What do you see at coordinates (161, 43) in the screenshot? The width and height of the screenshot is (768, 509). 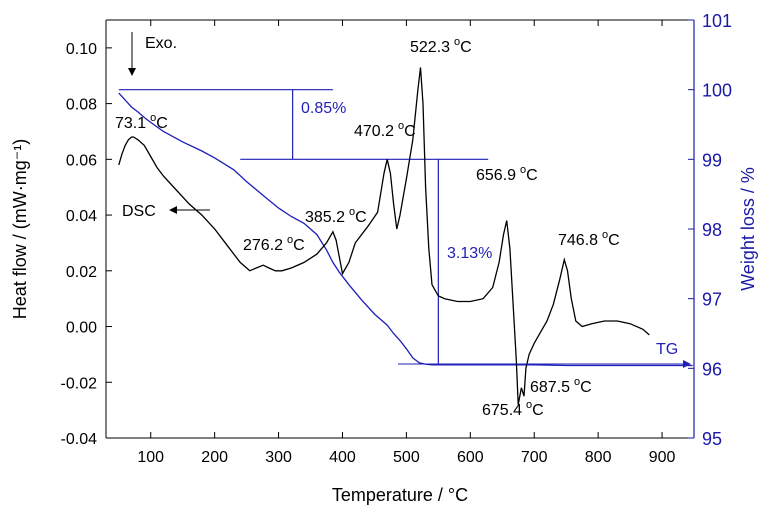 I see `exo-label: Exo.` at bounding box center [161, 43].